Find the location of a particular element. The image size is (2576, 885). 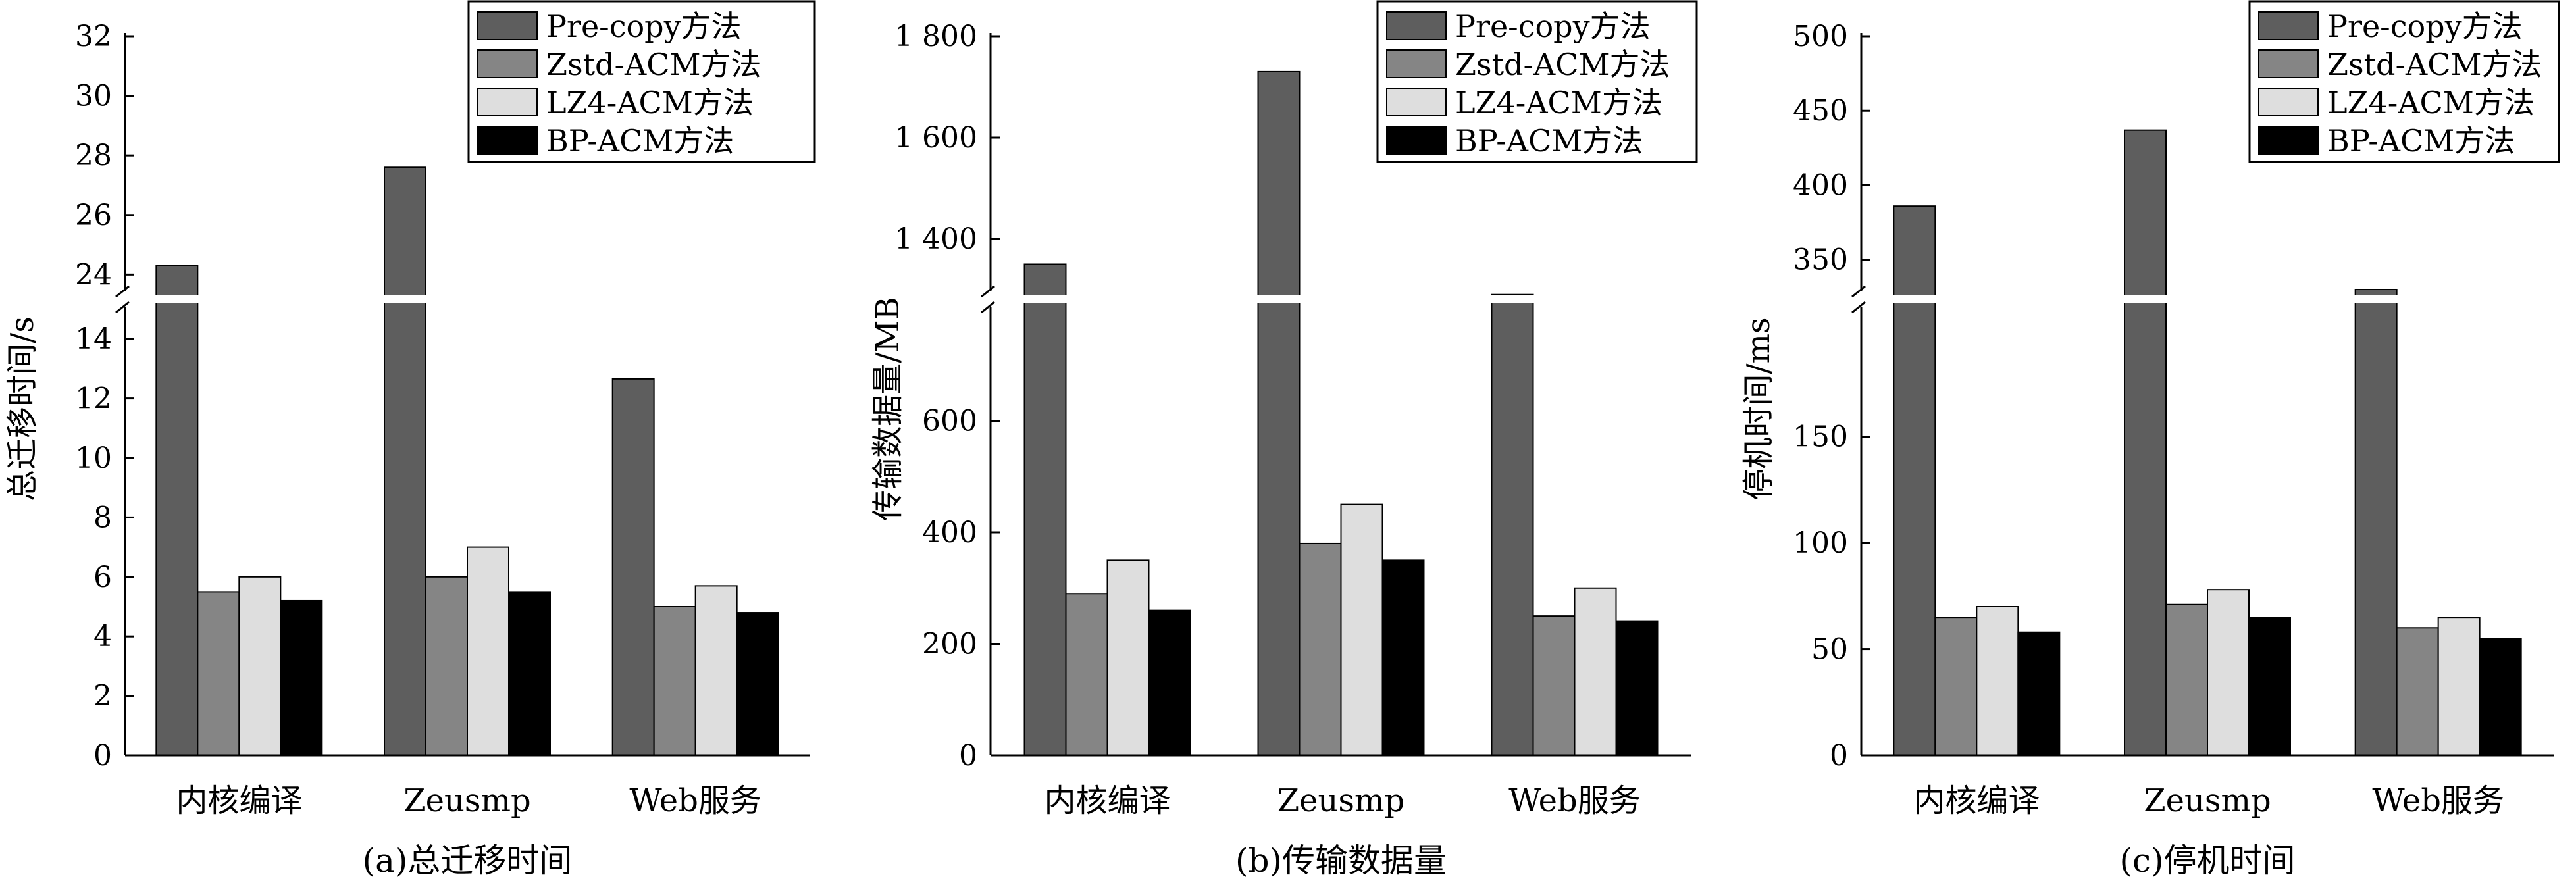

y-tick-label-lower-2: 50 is located at coordinates (1829, 650).